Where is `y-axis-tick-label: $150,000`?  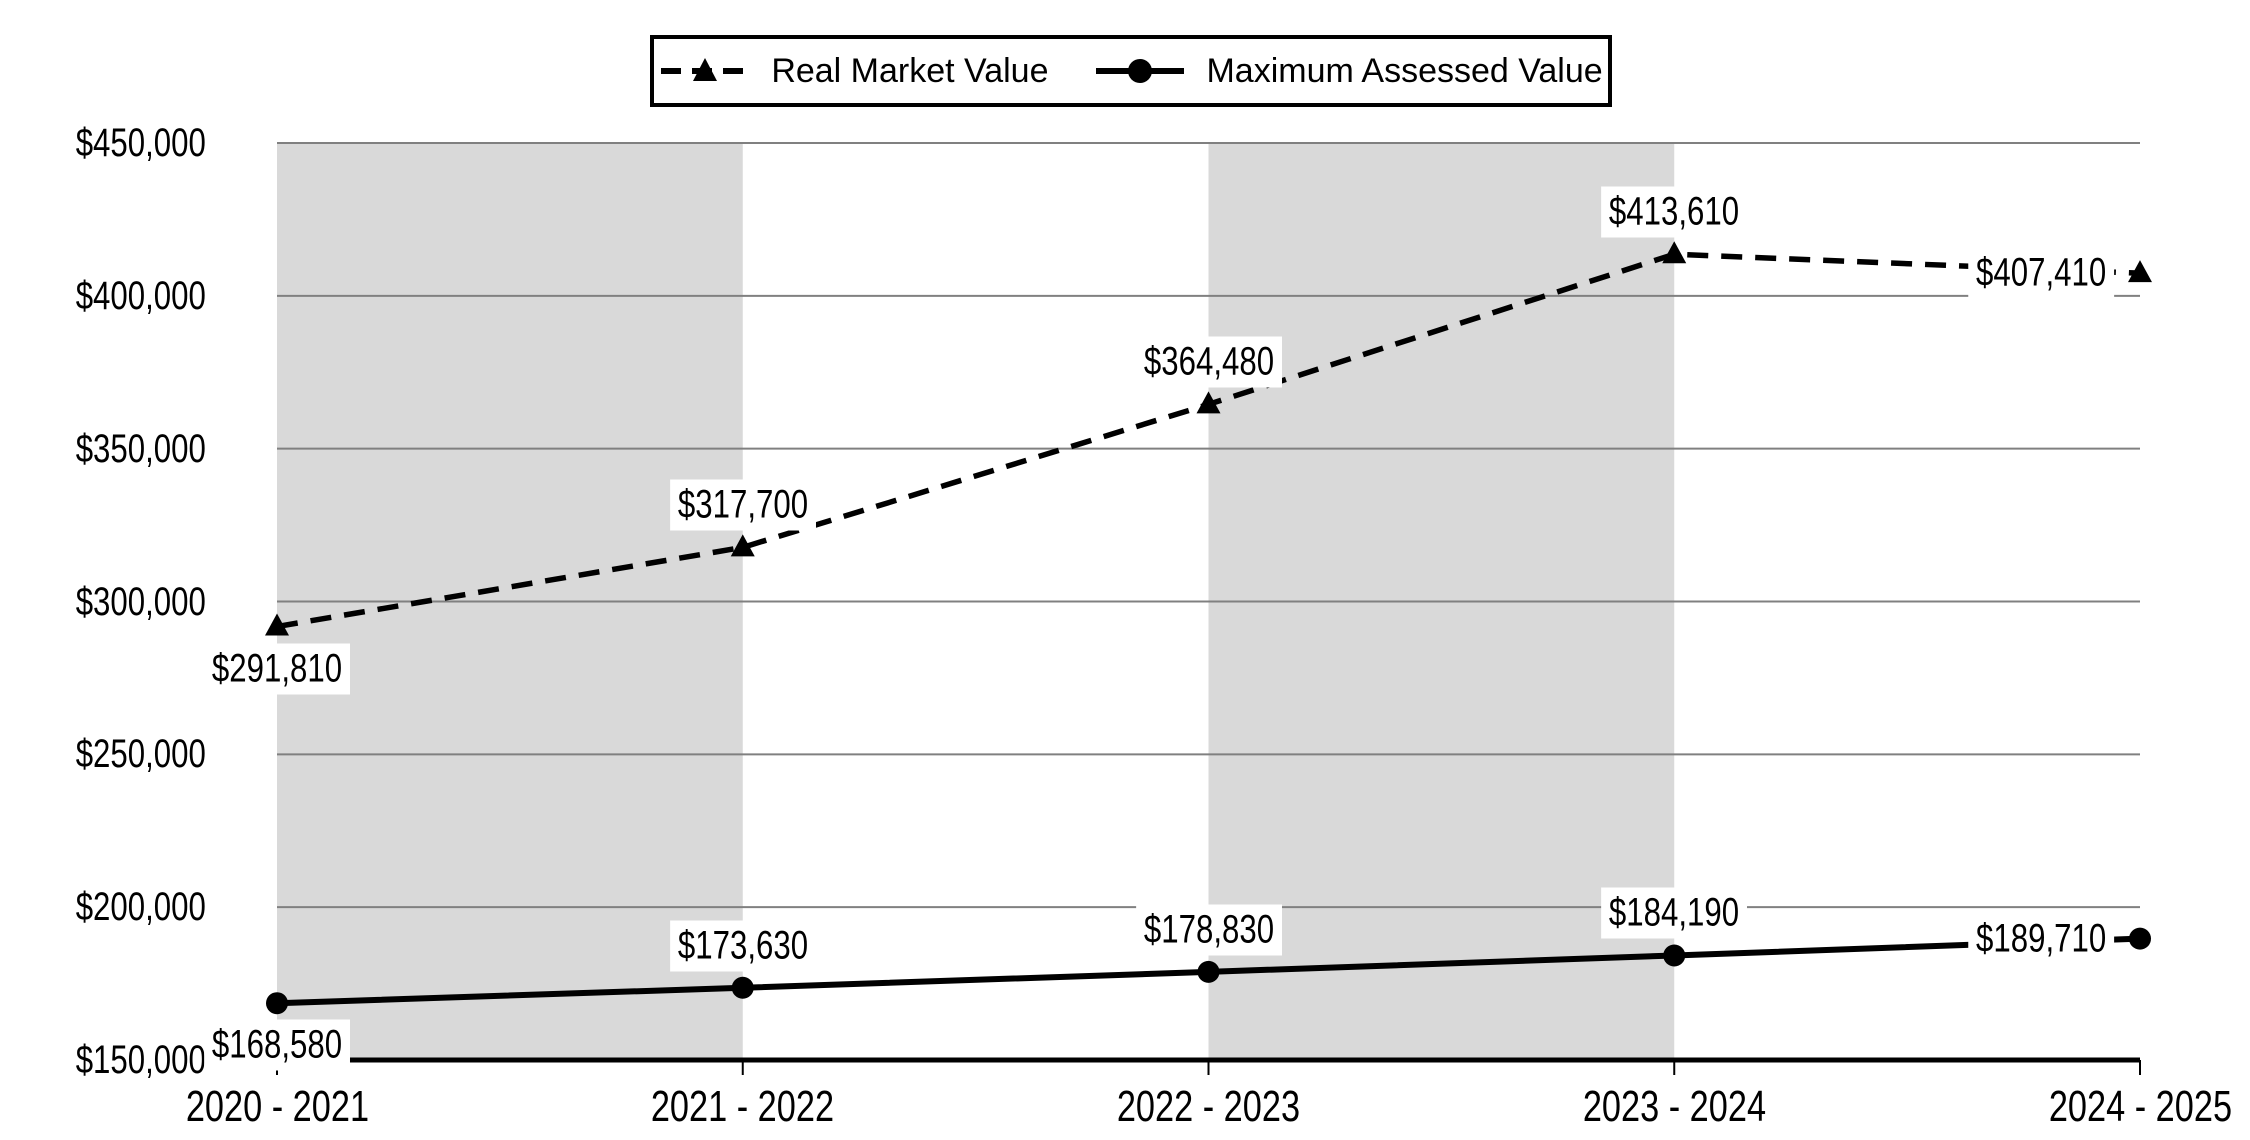
y-axis-tick-label: $150,000 is located at coordinates (140, 1060).